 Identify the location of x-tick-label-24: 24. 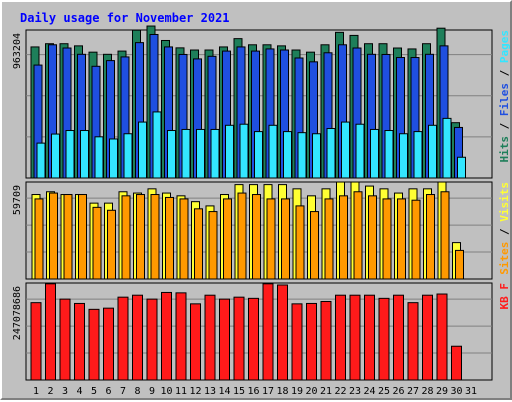
(369, 391).